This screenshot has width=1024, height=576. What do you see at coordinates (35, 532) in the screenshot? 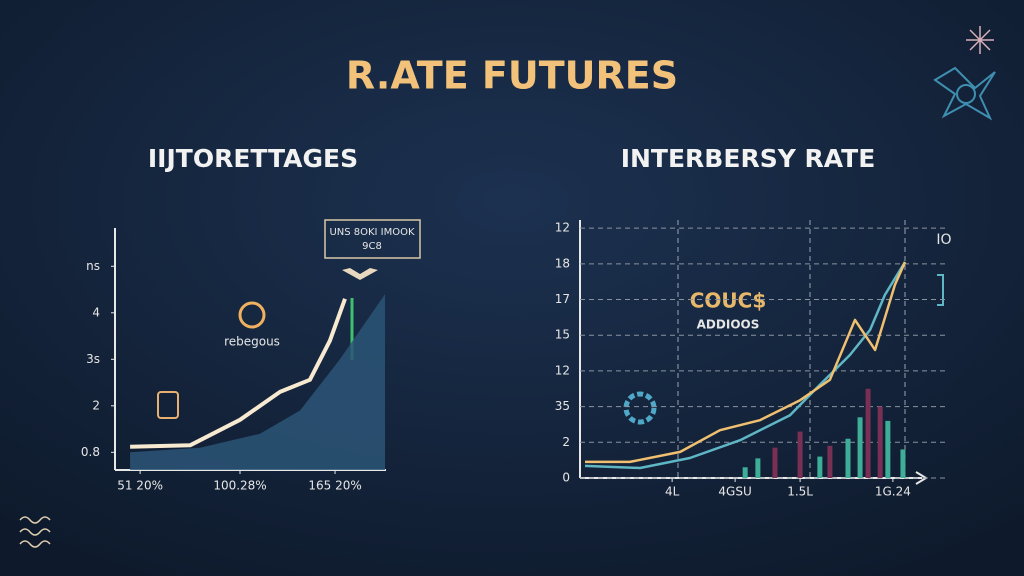
I see `squiggle-icon` at bounding box center [35, 532].